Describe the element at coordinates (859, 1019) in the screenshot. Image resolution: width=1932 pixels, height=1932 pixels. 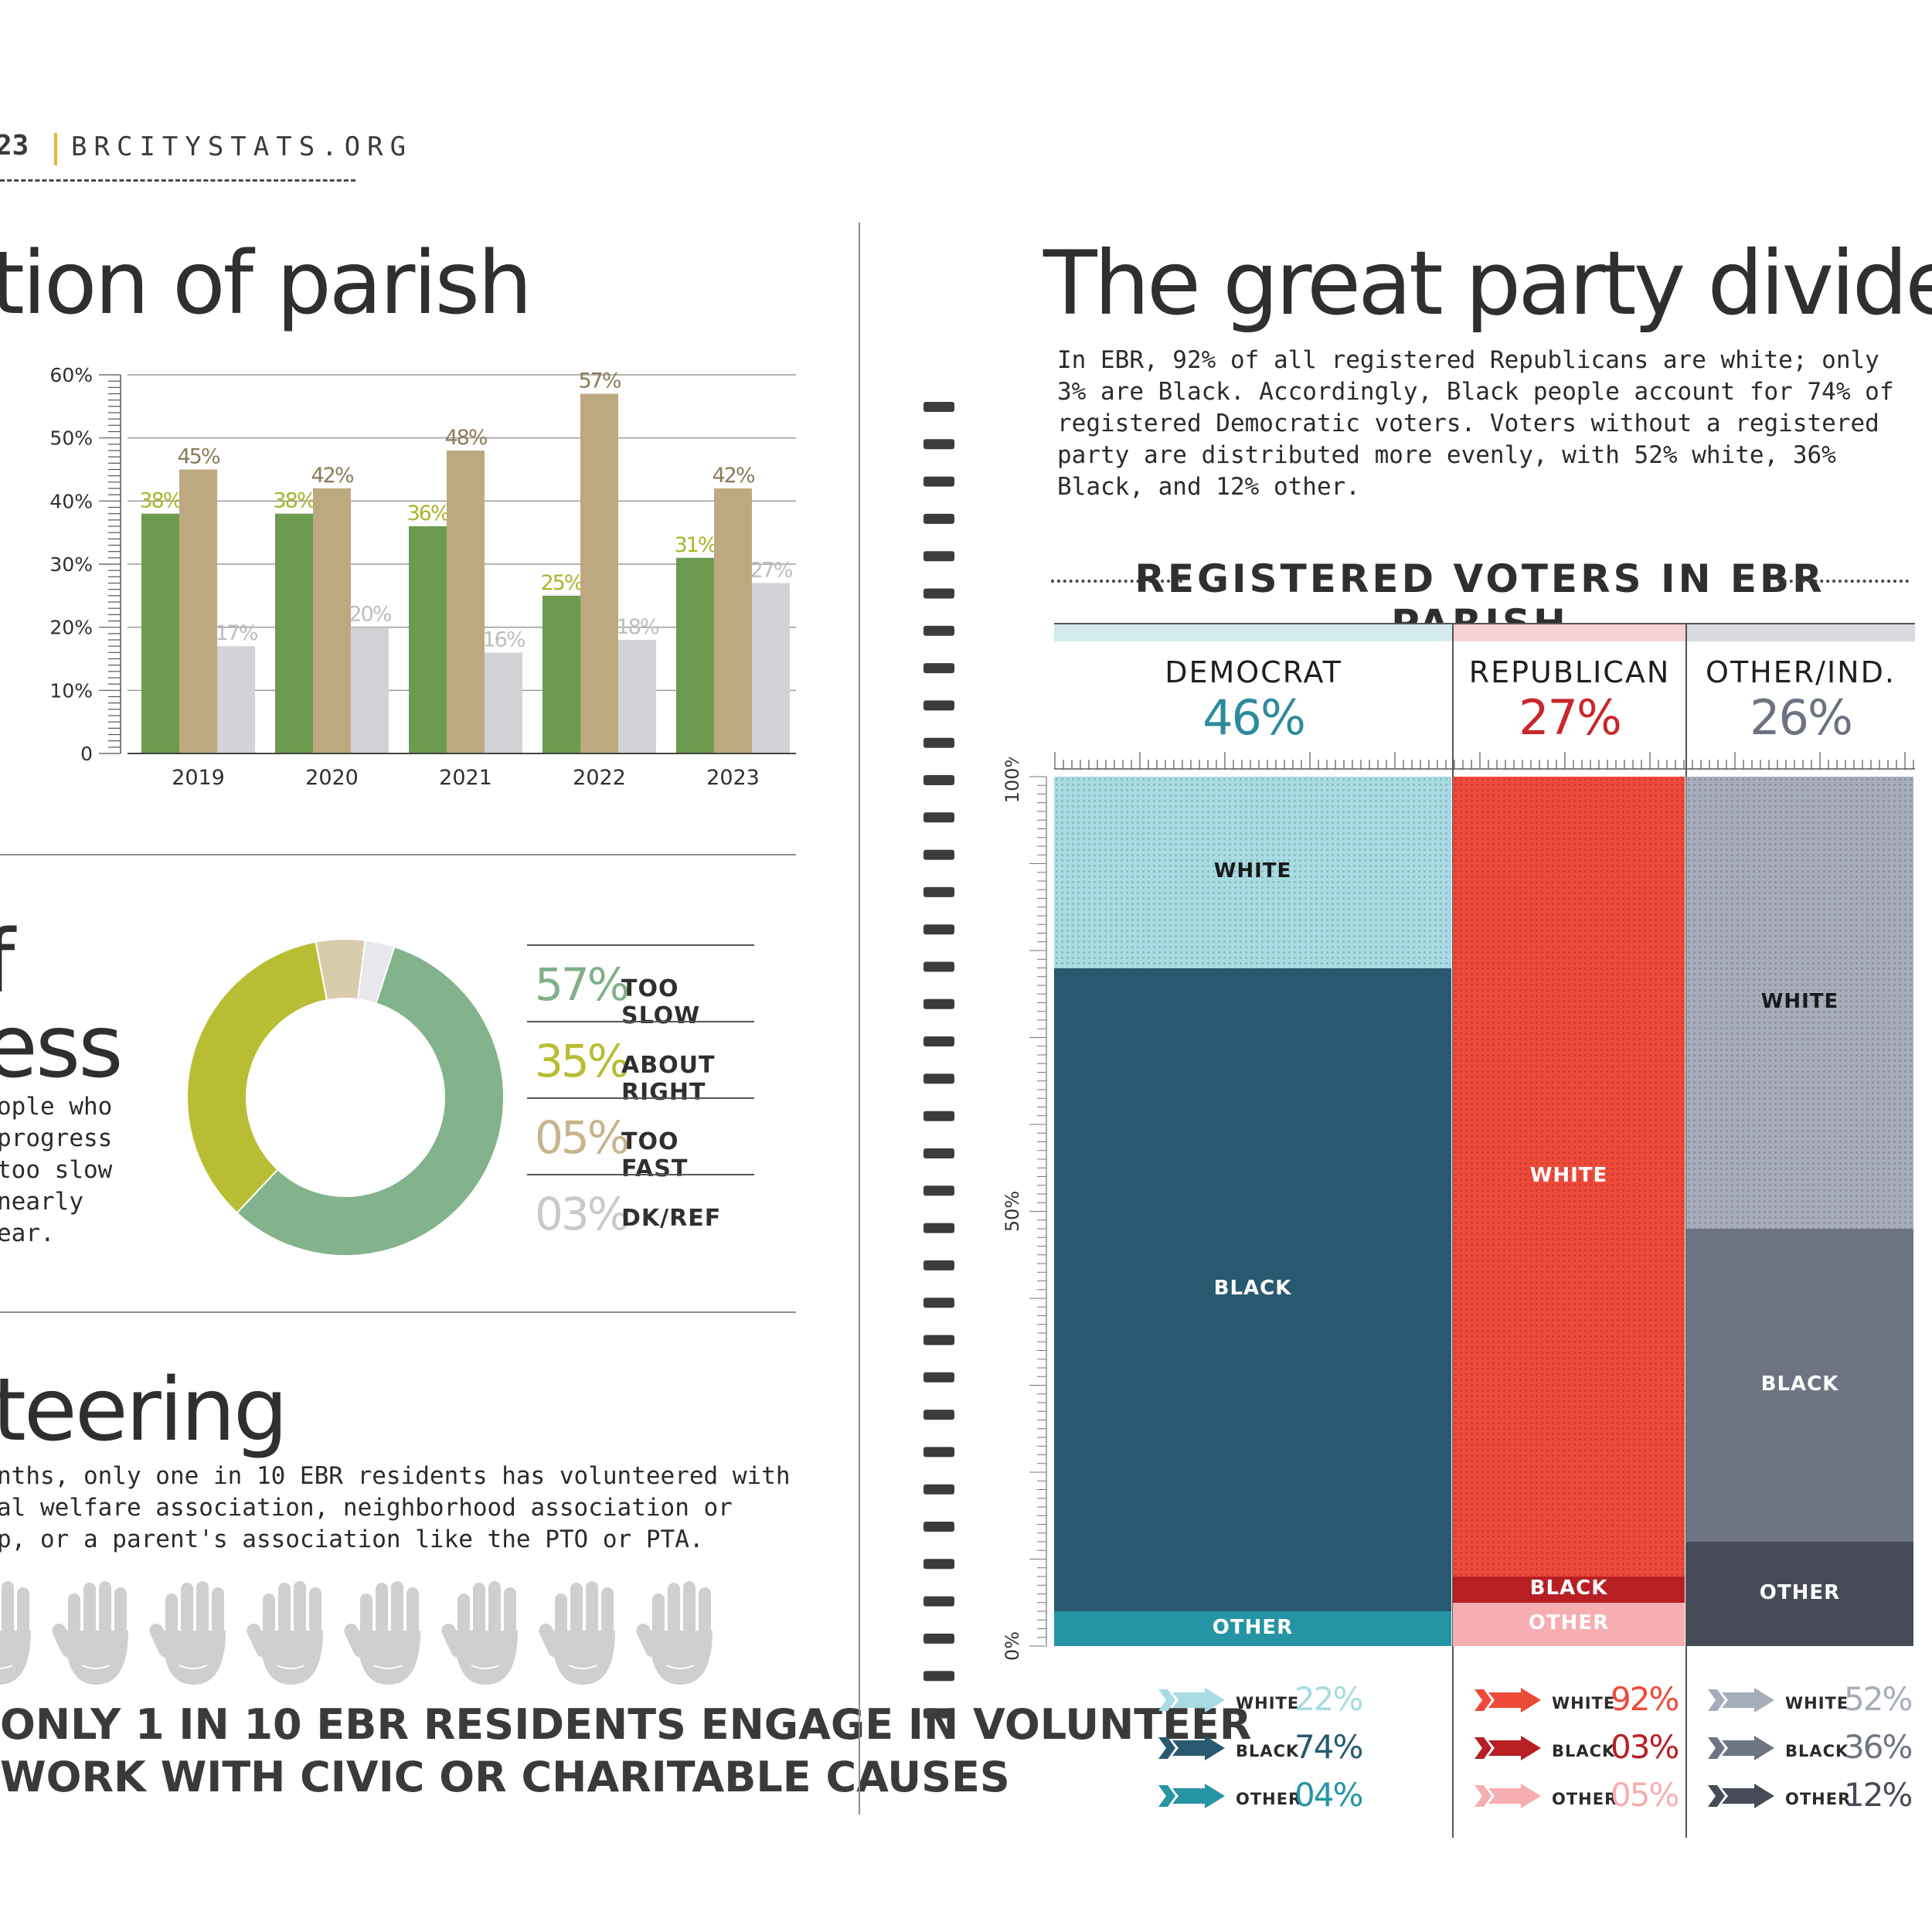
I see `page-gutter-line` at that location.